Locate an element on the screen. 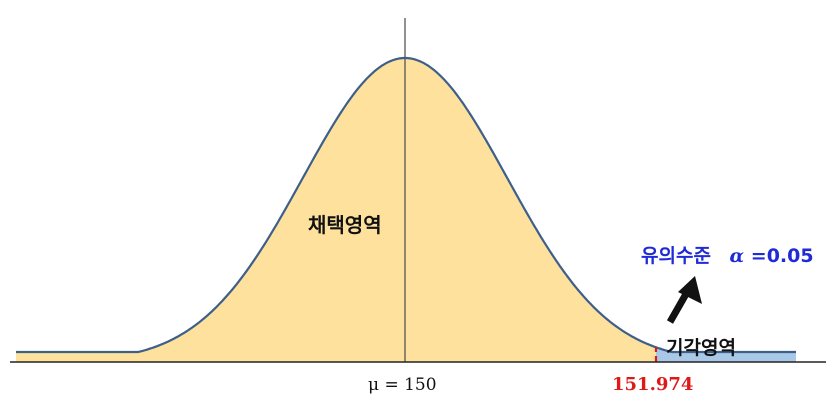 This screenshot has height=412, width=836. rejection-region-area is located at coordinates (726, 354).